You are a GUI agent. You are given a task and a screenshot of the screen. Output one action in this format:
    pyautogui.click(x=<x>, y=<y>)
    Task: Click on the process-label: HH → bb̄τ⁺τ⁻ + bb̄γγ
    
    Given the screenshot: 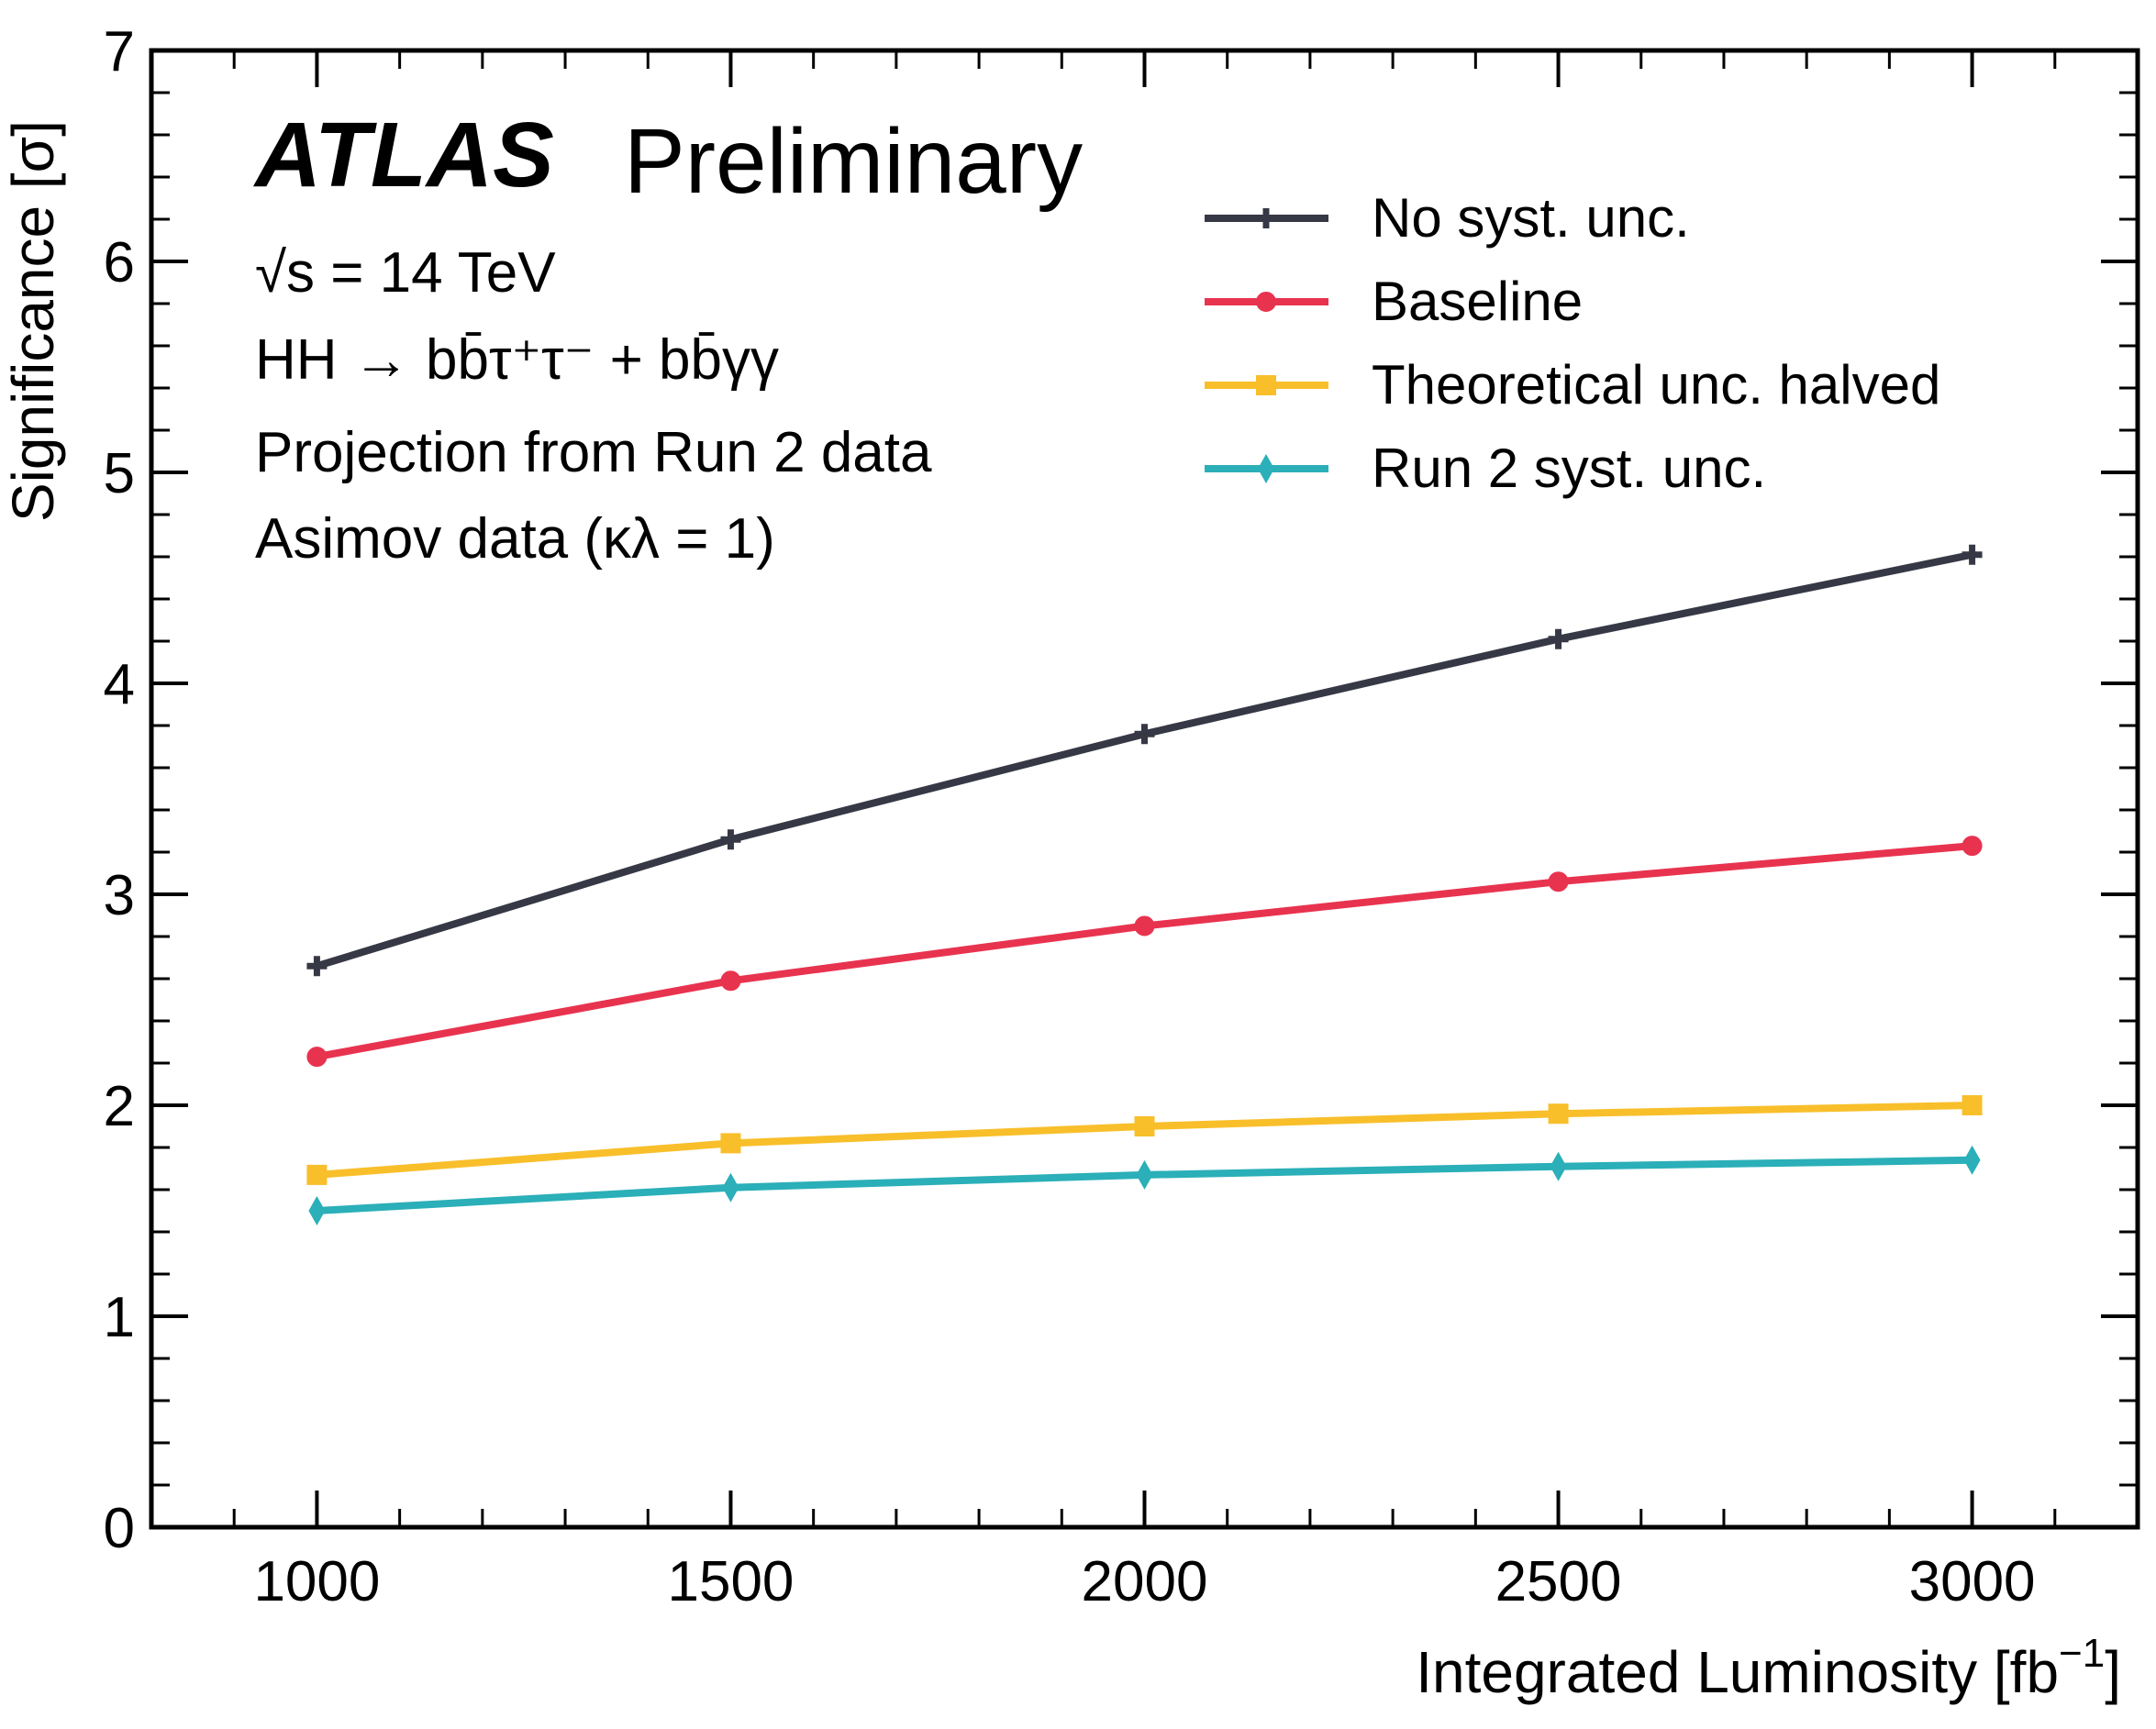 What is the action you would take?
    pyautogui.click(x=517, y=360)
    